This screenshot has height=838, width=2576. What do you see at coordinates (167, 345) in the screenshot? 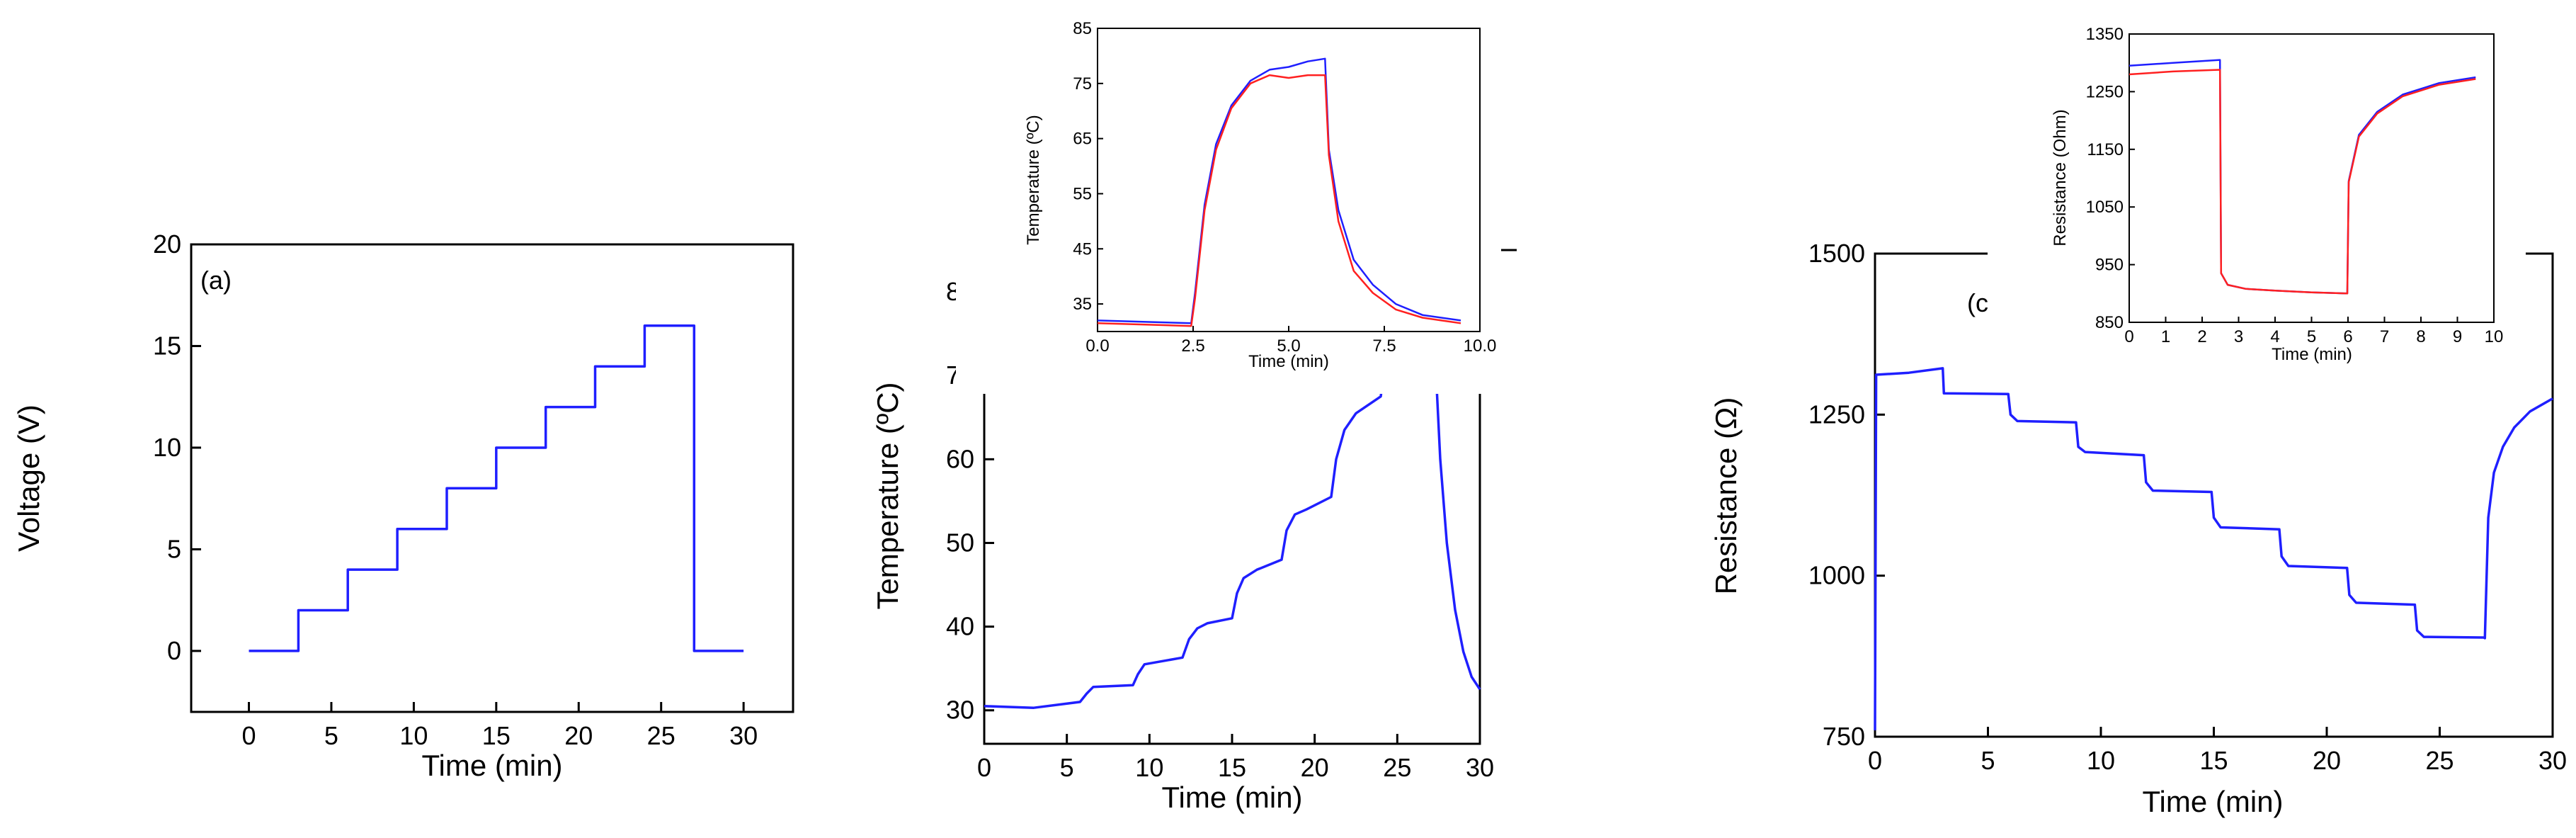
I see `y-tick-label: 15` at bounding box center [167, 345].